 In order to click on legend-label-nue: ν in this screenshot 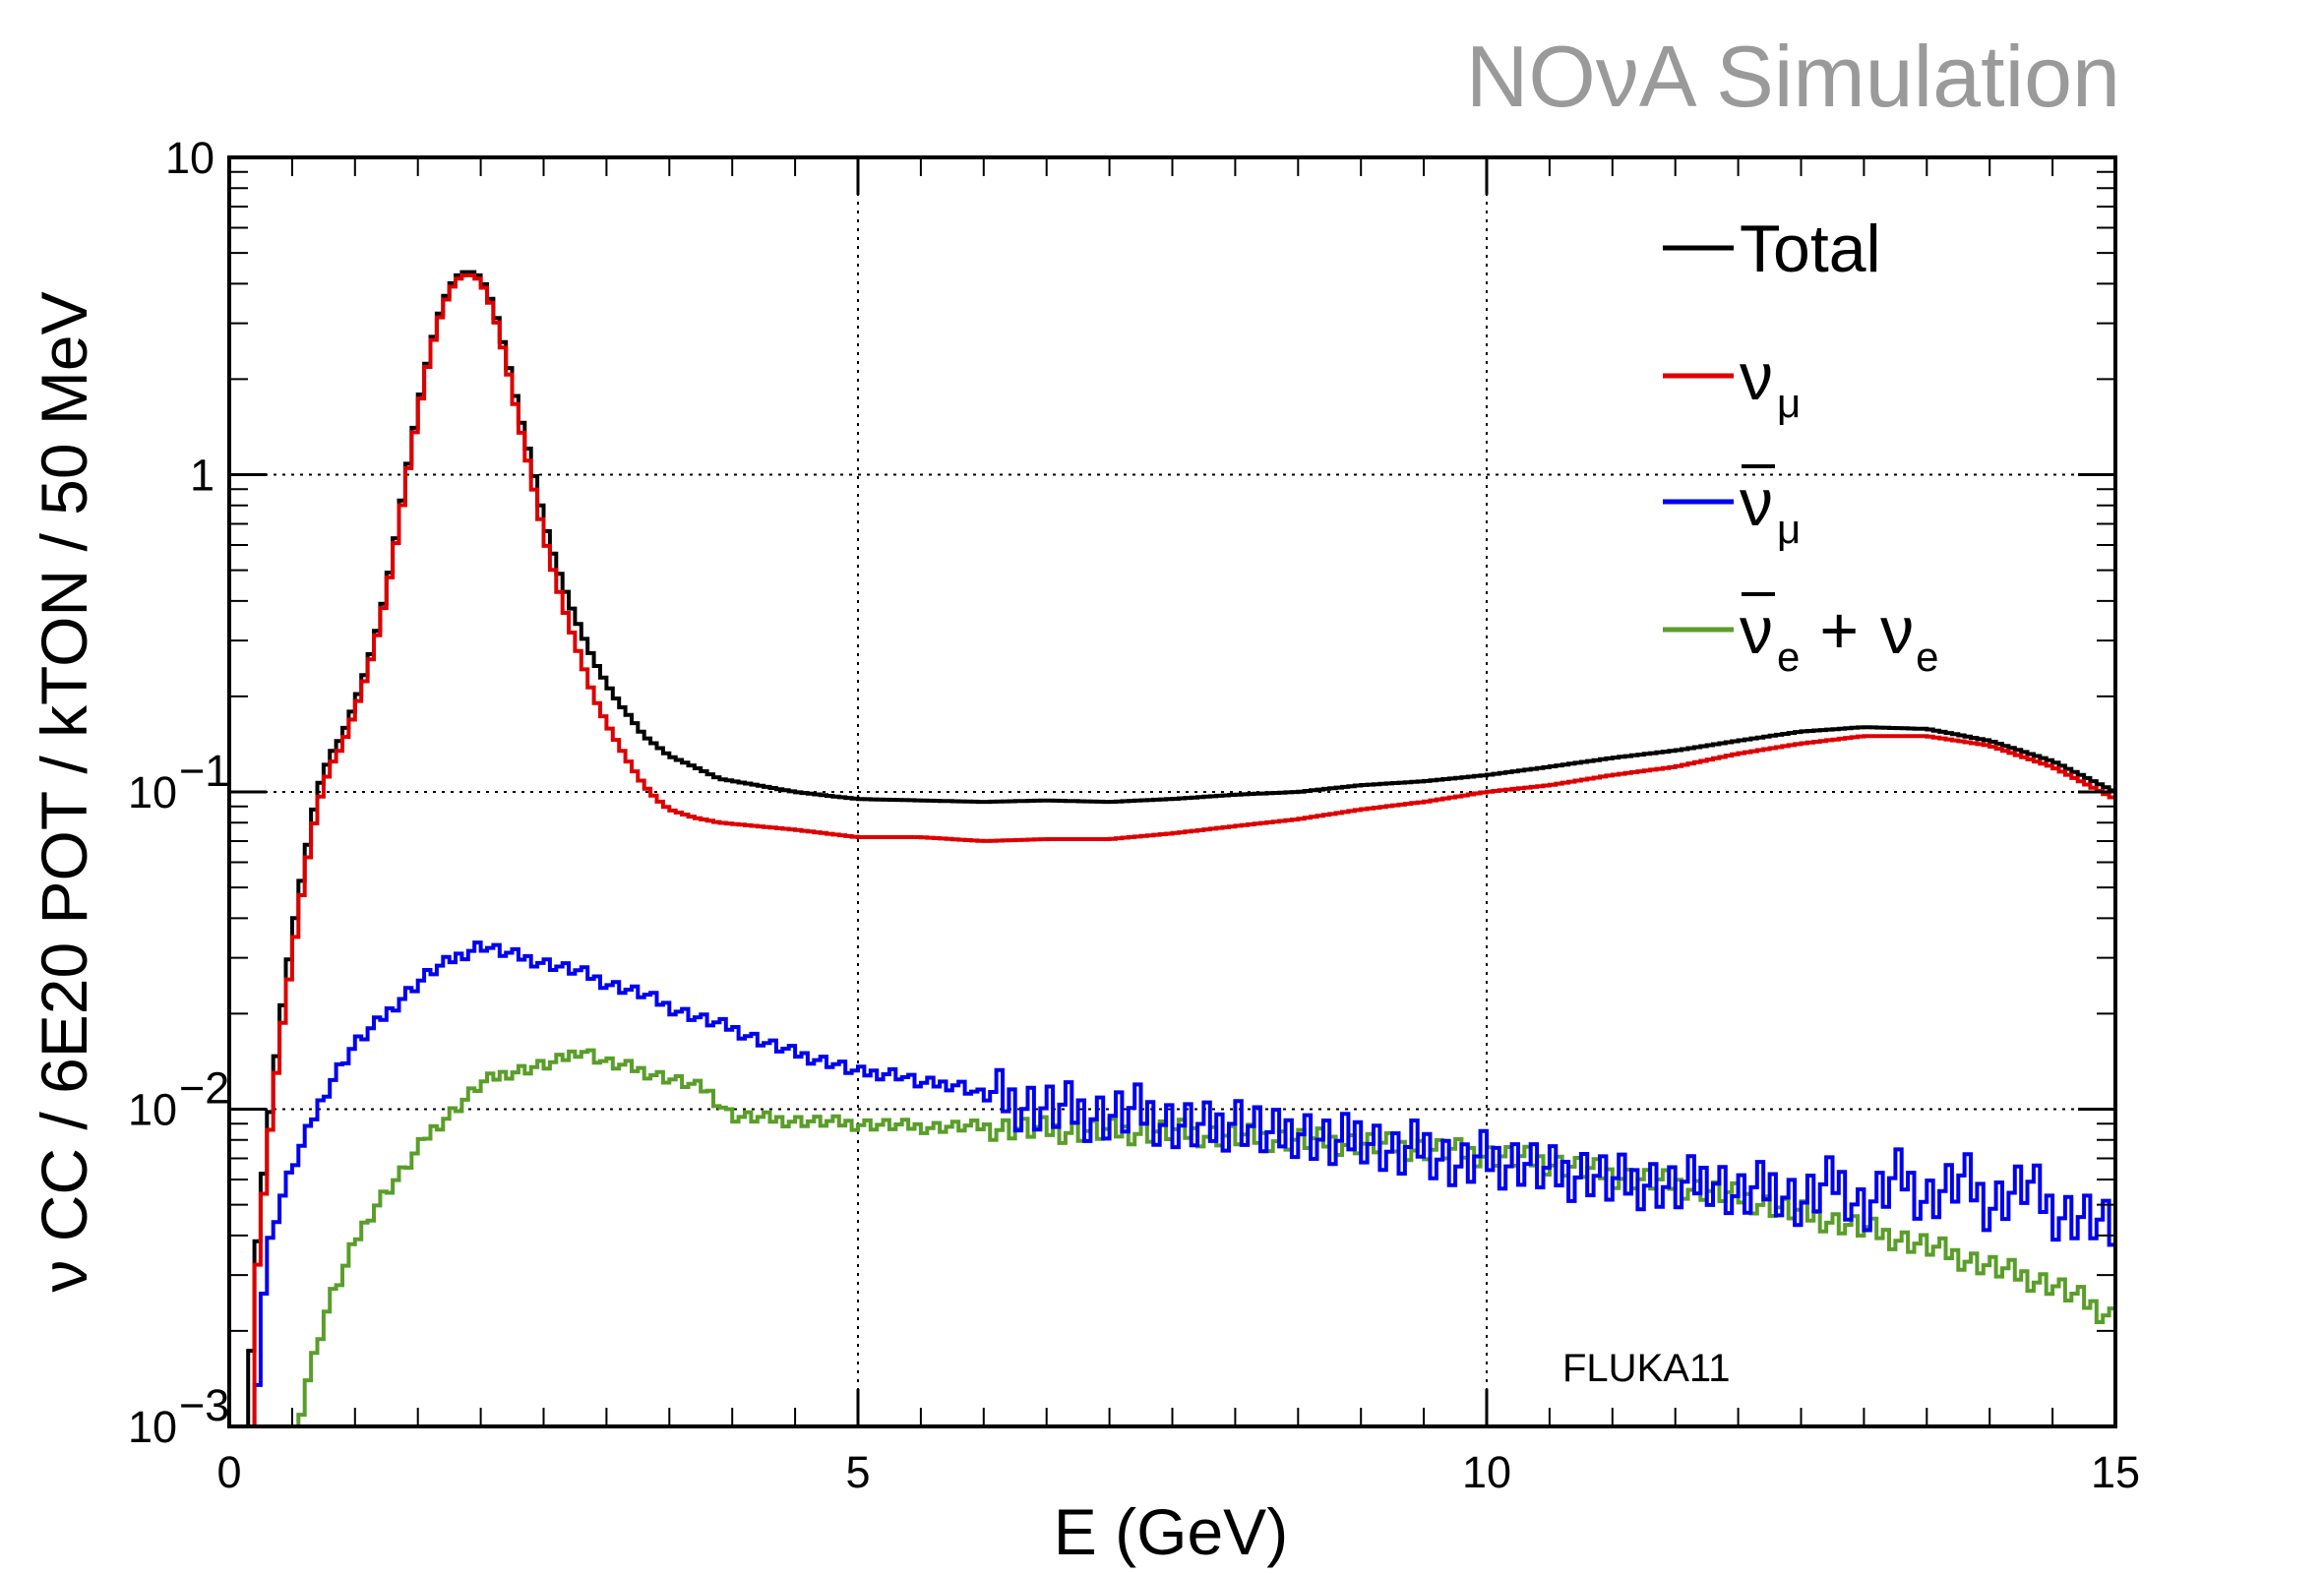, I will do `click(1897, 631)`.